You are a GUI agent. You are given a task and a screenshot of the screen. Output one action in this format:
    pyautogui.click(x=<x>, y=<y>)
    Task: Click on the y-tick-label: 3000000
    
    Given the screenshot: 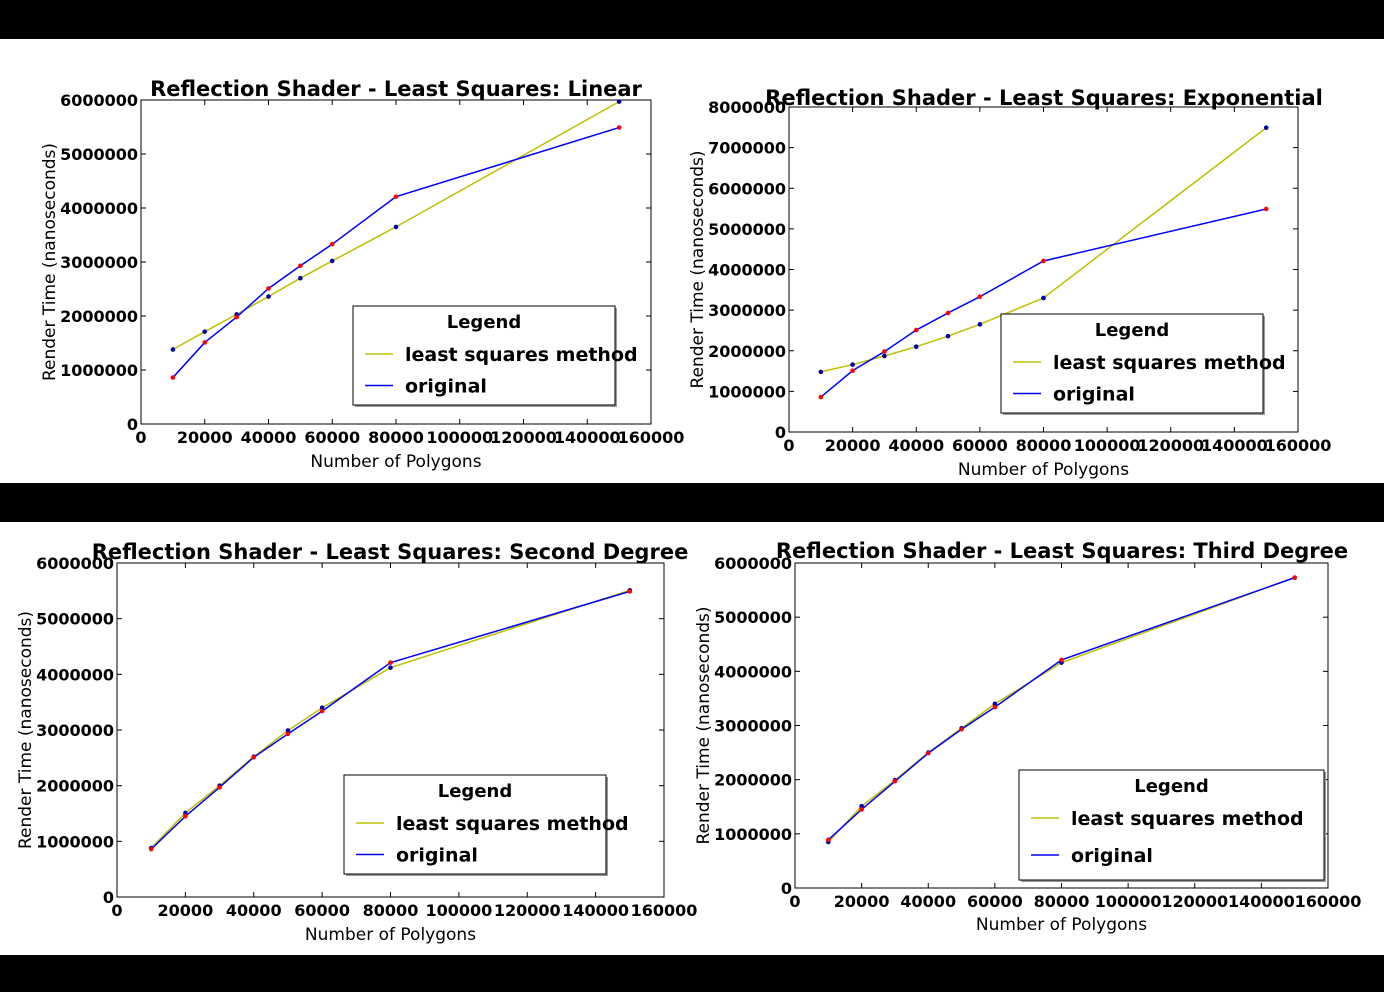 What is the action you would take?
    pyautogui.click(x=747, y=310)
    